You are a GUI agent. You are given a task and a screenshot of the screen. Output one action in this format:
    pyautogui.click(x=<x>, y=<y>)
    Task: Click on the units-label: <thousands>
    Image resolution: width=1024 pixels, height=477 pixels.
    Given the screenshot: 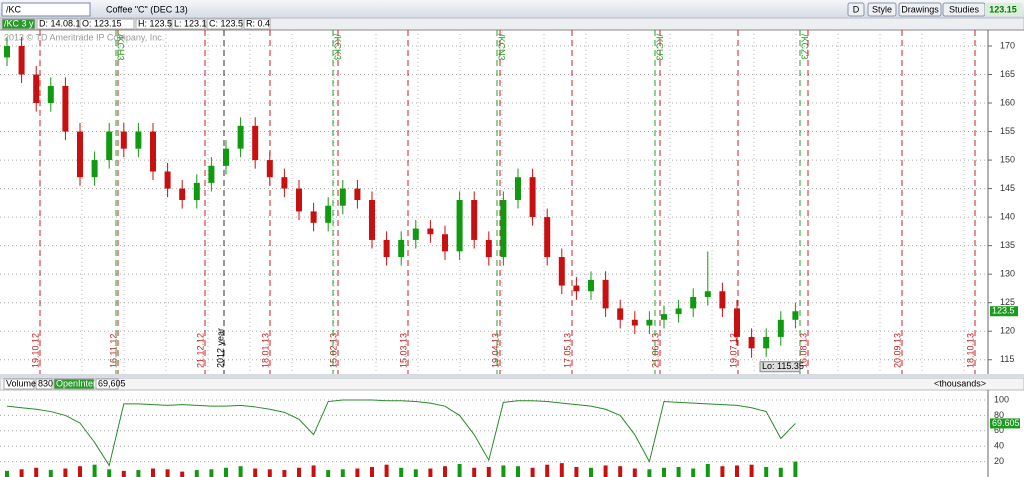 What is the action you would take?
    pyautogui.click(x=960, y=383)
    